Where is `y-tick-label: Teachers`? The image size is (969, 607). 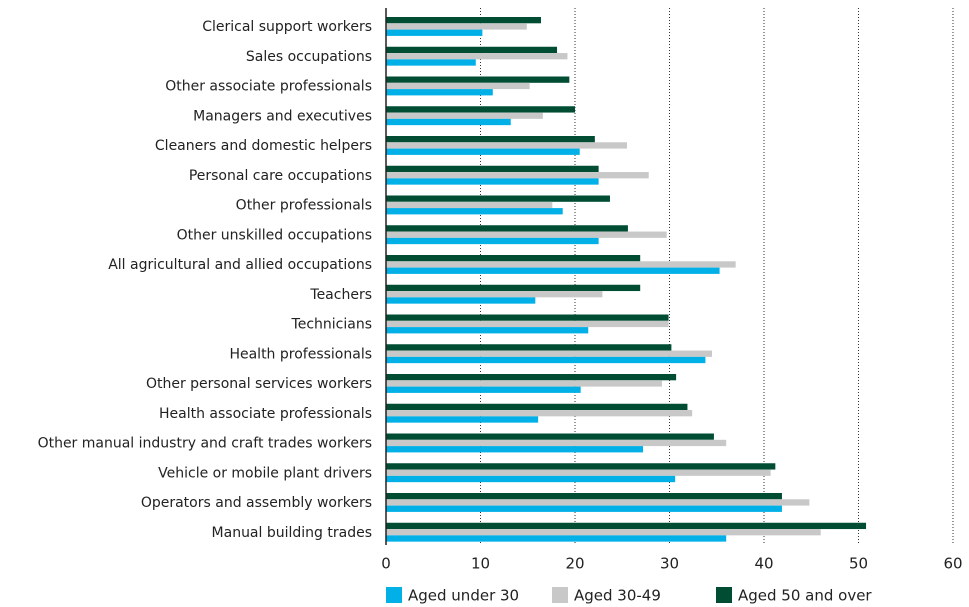 y-tick-label: Teachers is located at coordinates (340, 295).